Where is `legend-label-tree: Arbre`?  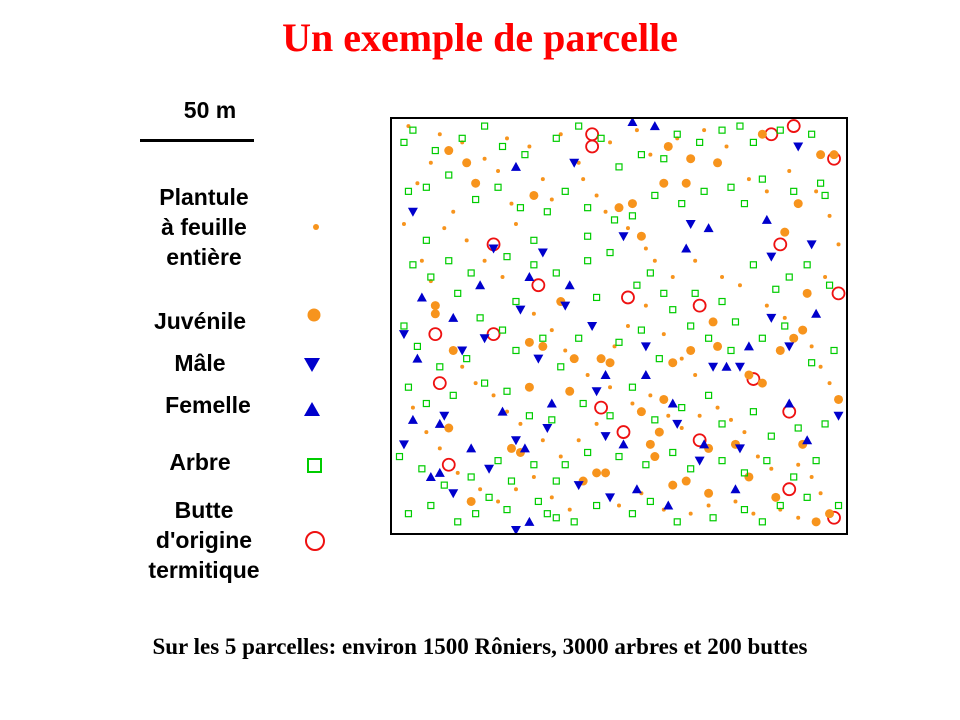
legend-label-tree: Arbre is located at coordinates (200, 462).